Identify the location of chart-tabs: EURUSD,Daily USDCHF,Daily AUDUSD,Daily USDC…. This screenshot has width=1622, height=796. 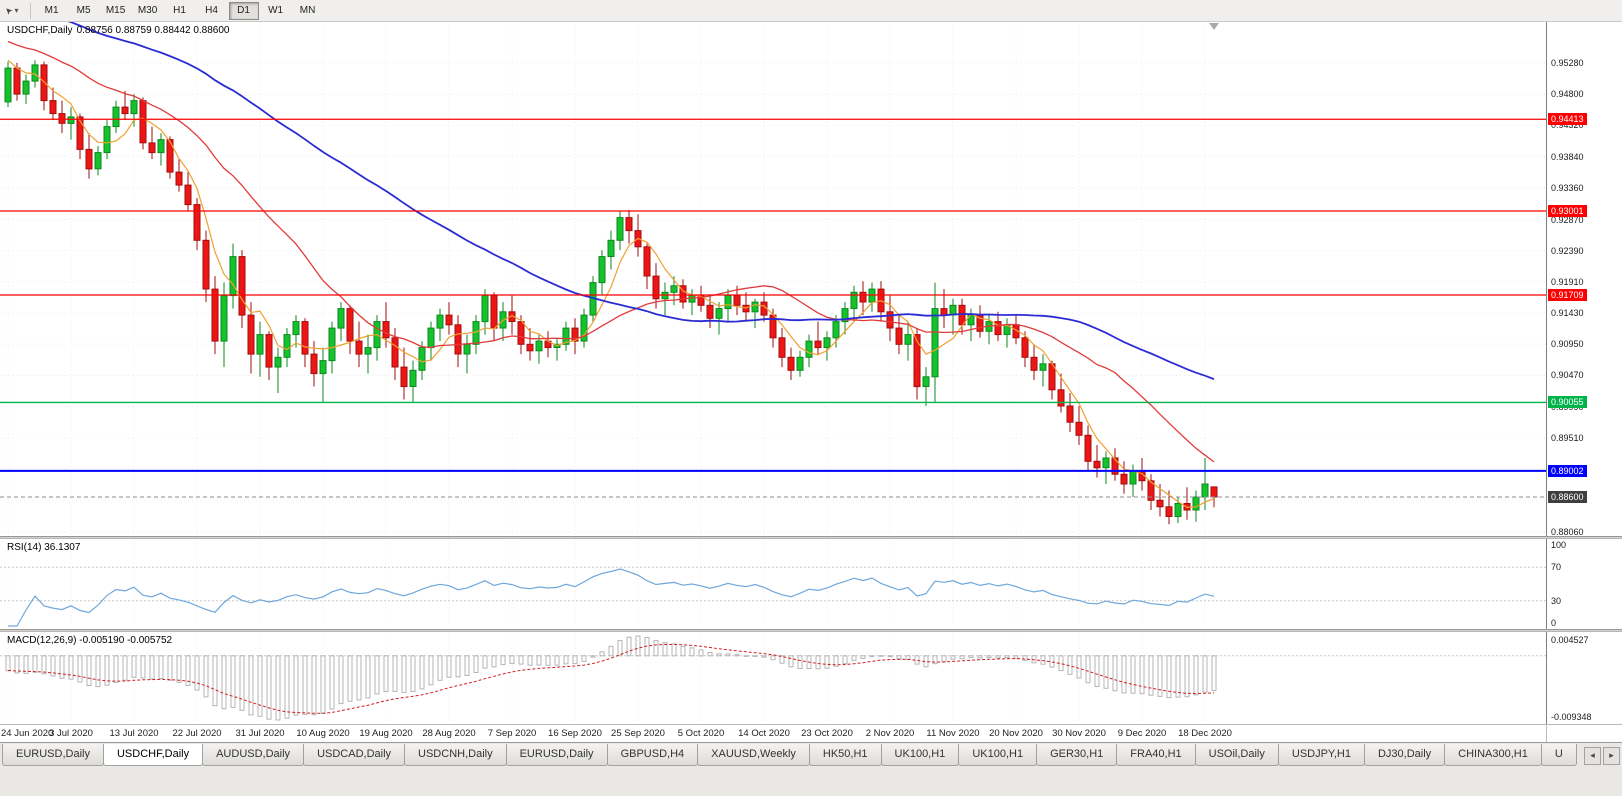
(811, 755).